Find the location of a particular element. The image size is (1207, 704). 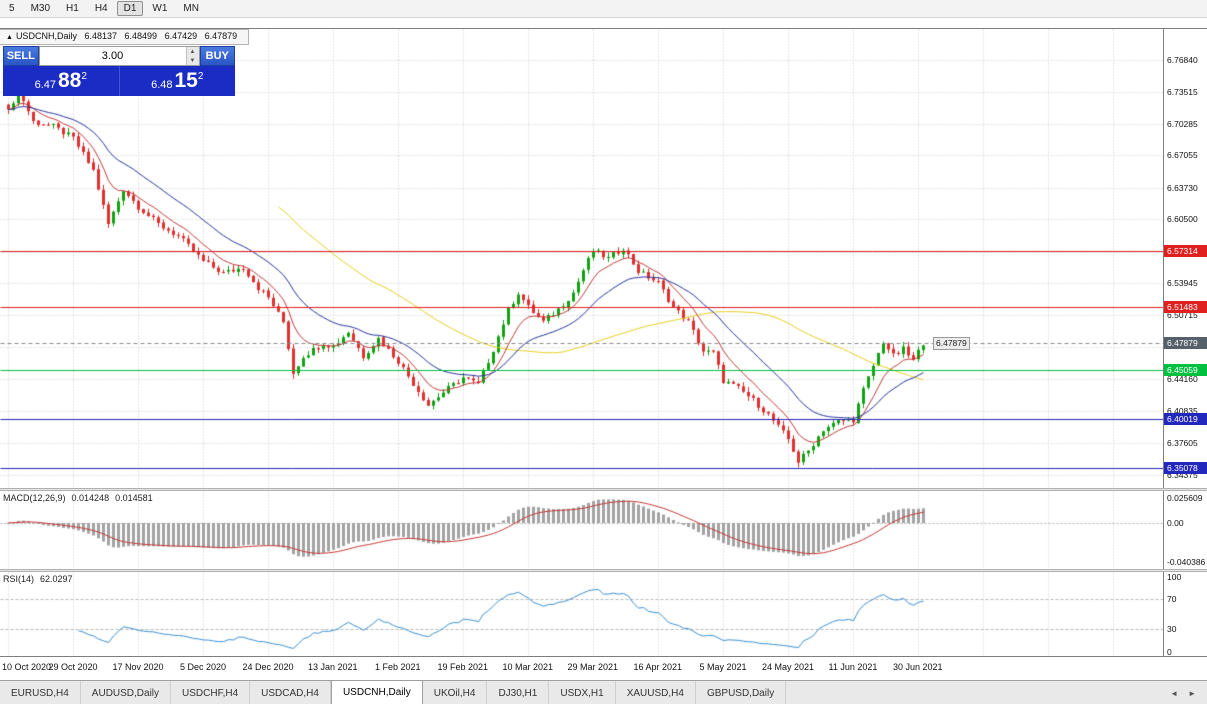

timeframe-button-m30: M30 is located at coordinates (40, 8).